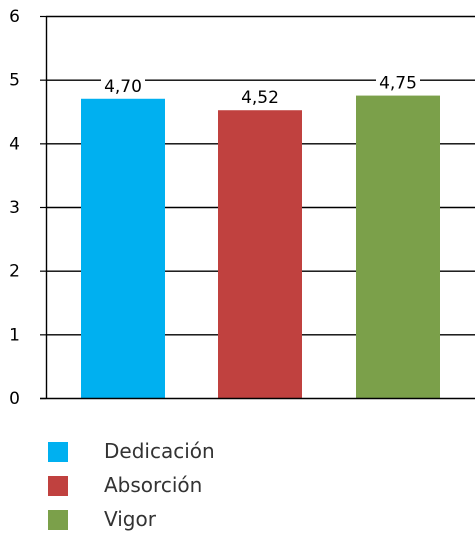 This screenshot has width=475, height=541. What do you see at coordinates (260, 254) in the screenshot?
I see `bar-absorcion` at bounding box center [260, 254].